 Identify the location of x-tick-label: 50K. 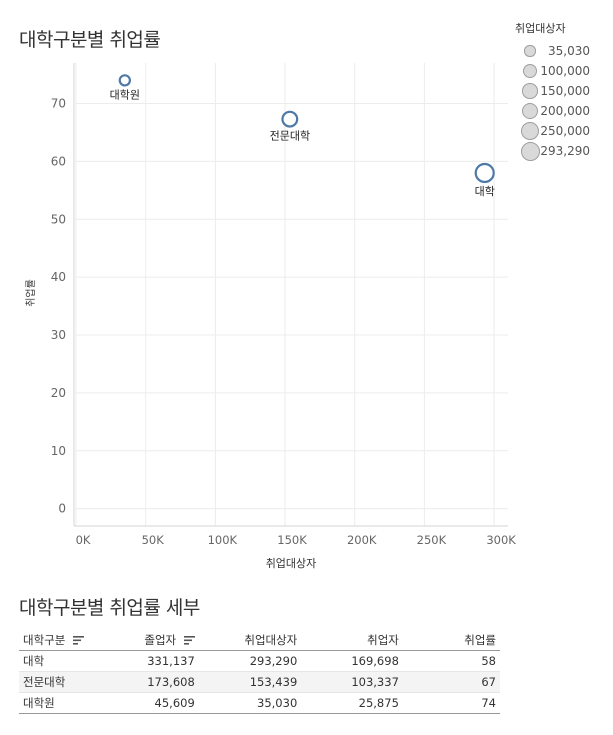
(153, 540).